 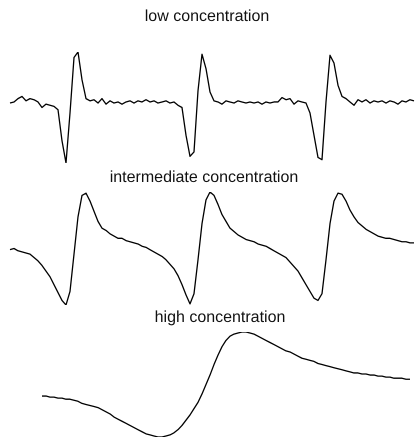 I want to click on chart-title: intermediate concentration, so click(x=204, y=178).